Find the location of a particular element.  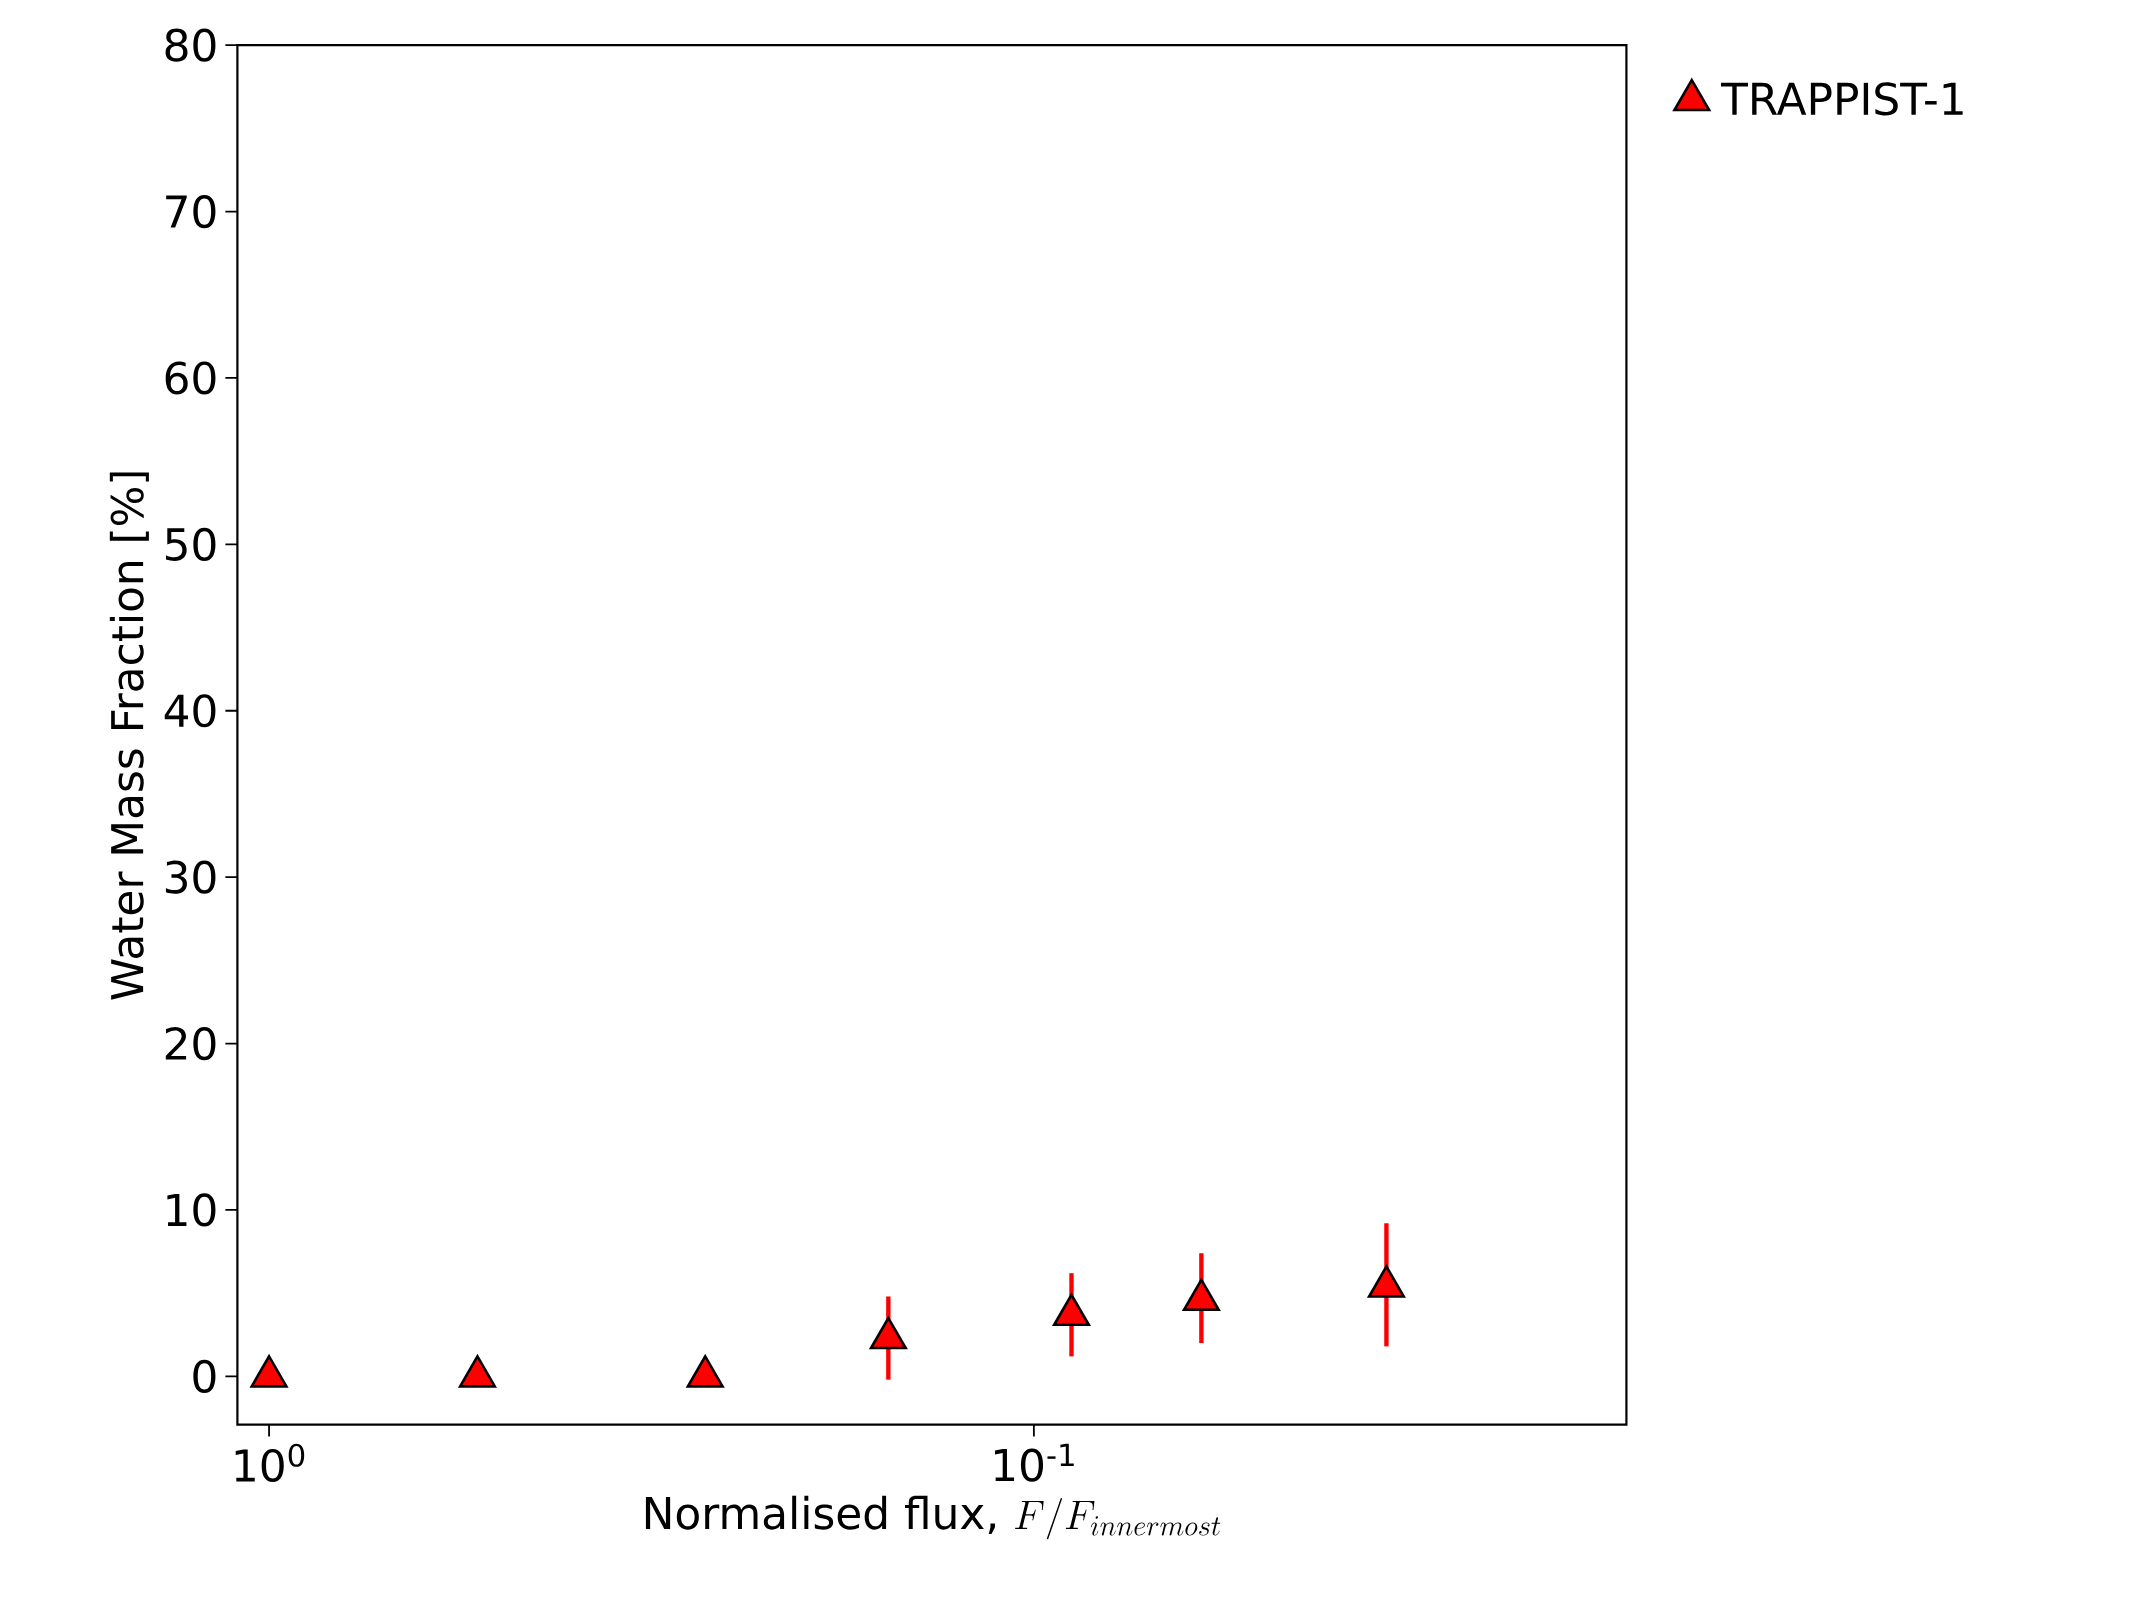

y-tick-label: 10 is located at coordinates (191, 1210).